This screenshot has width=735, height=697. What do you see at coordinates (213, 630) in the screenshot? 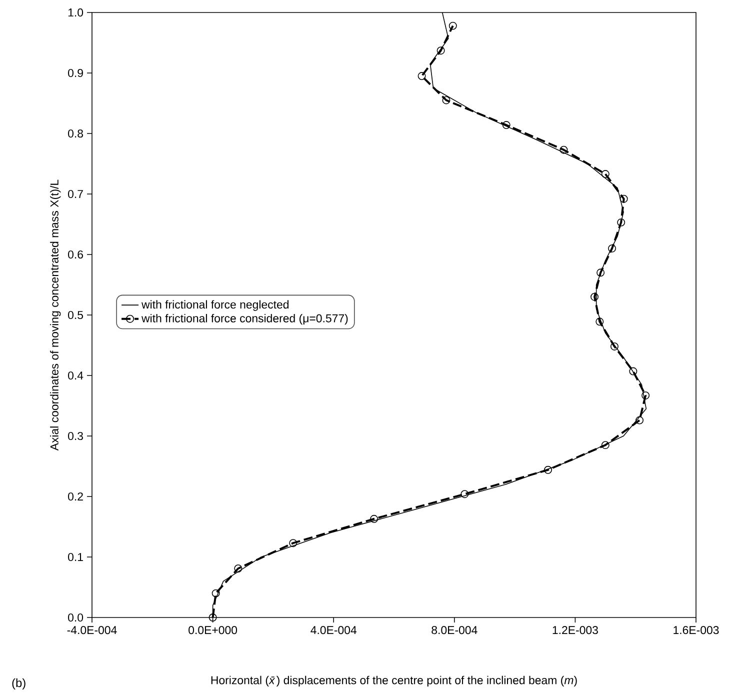
I see `x-tick-label: 0.0E+000` at bounding box center [213, 630].